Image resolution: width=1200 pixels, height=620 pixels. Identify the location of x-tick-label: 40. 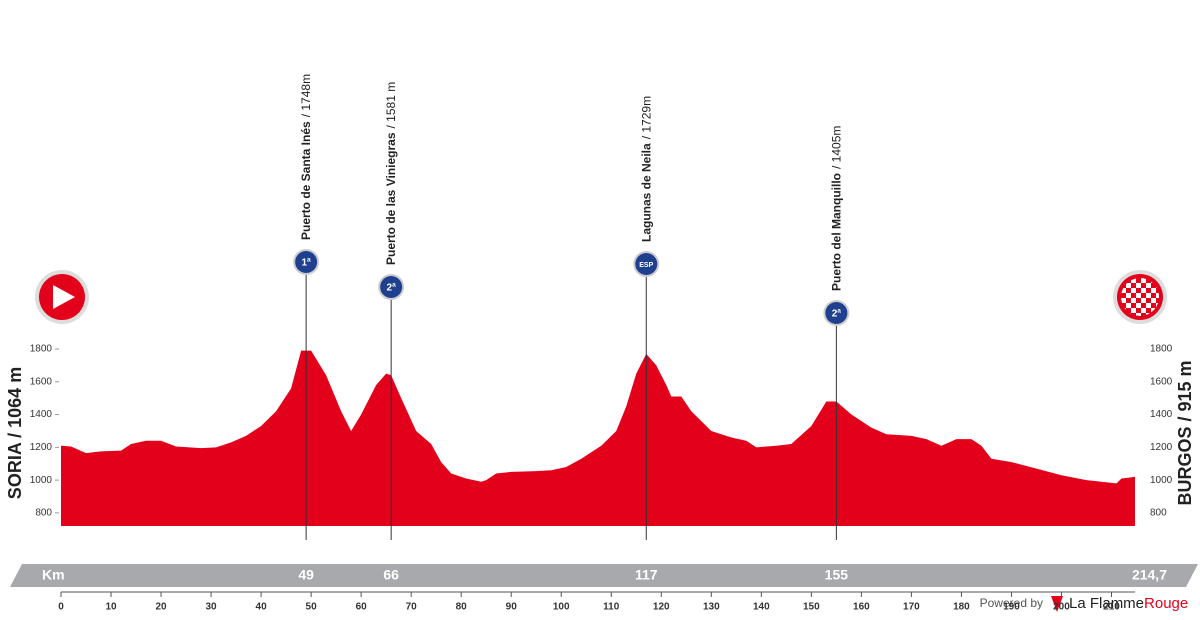
(262, 607).